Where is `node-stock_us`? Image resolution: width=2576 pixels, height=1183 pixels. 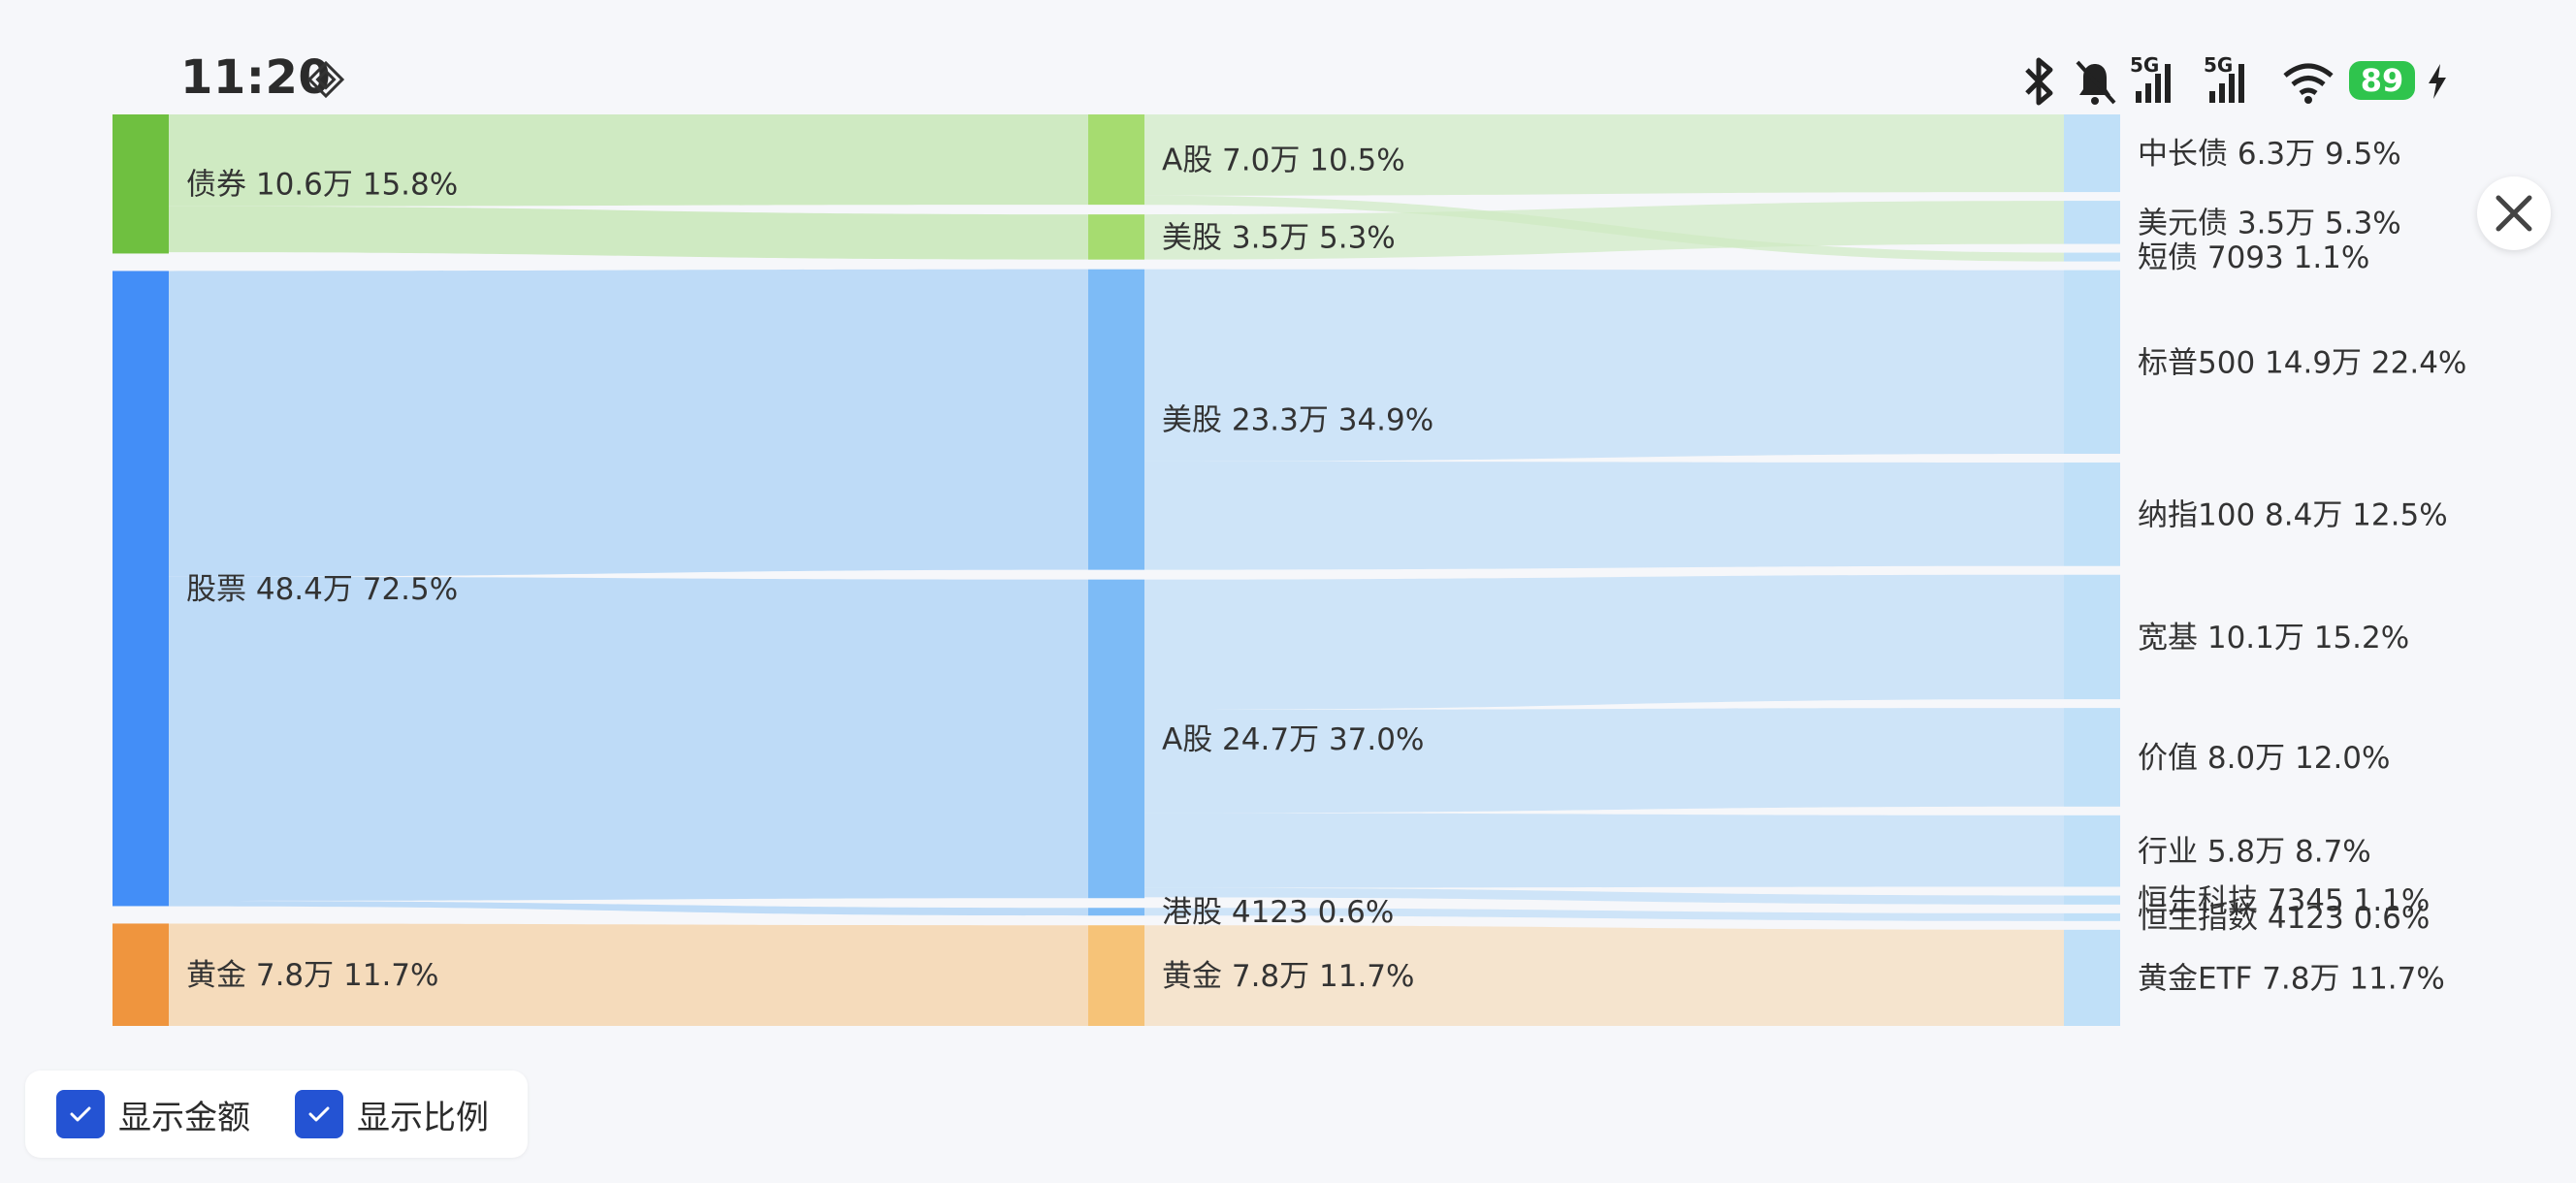 node-stock_us is located at coordinates (1116, 419).